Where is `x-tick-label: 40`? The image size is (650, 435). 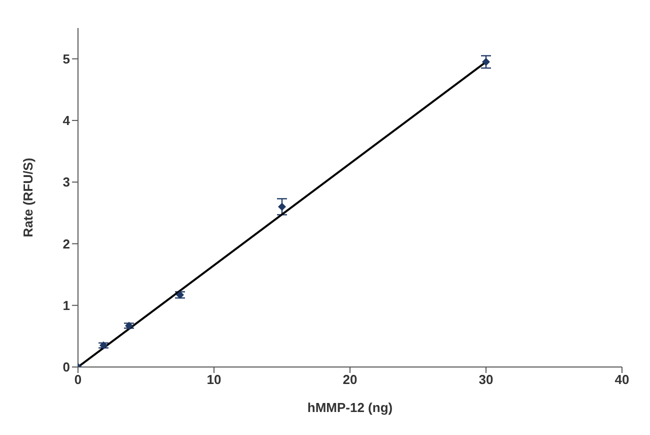
x-tick-label: 40 is located at coordinates (622, 380).